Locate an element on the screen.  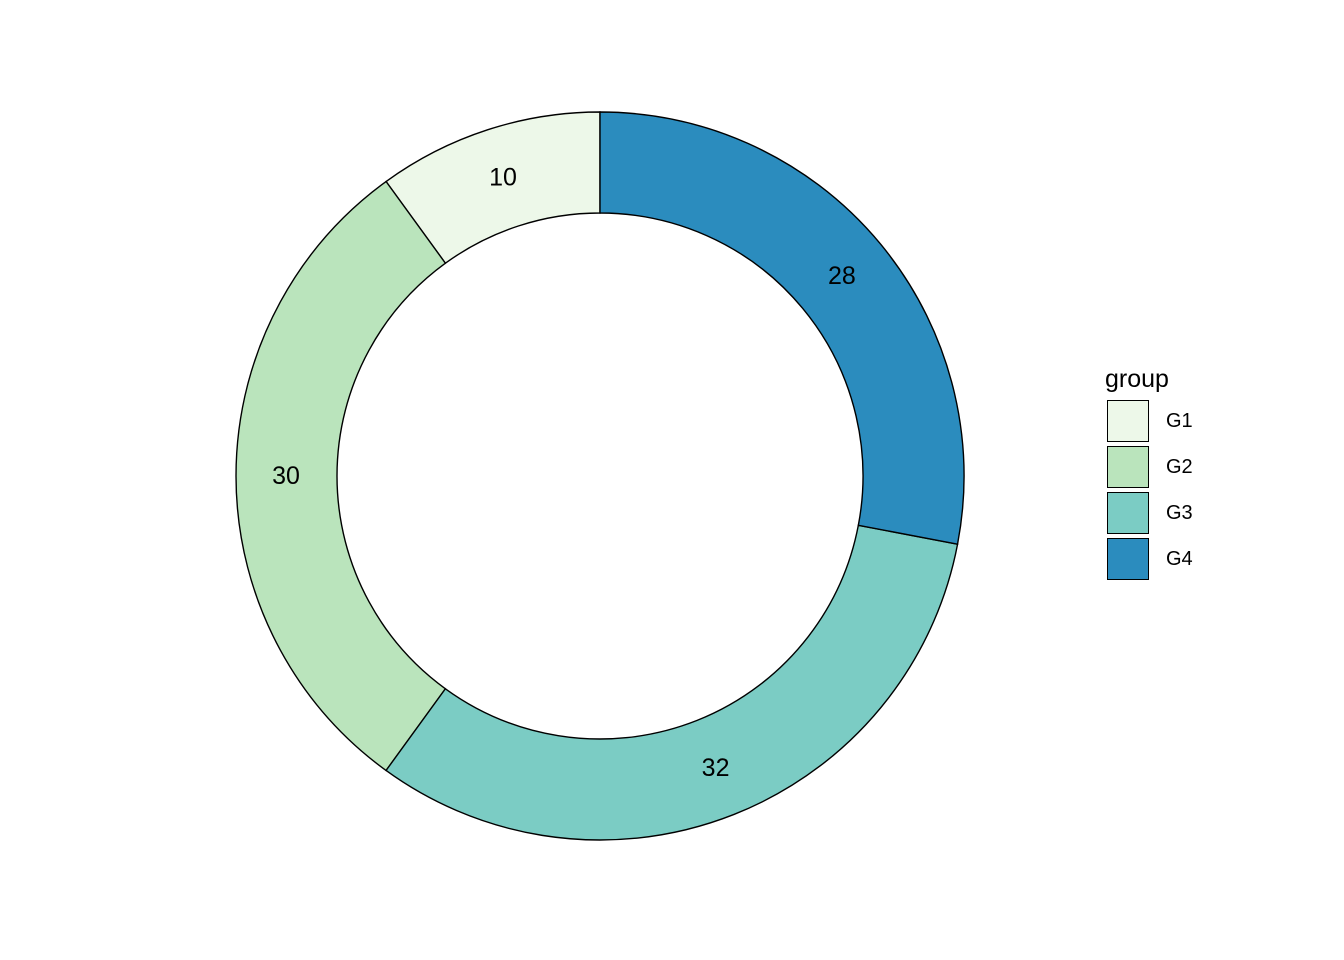
legend-item-g2: G2 is located at coordinates (1149, 467).